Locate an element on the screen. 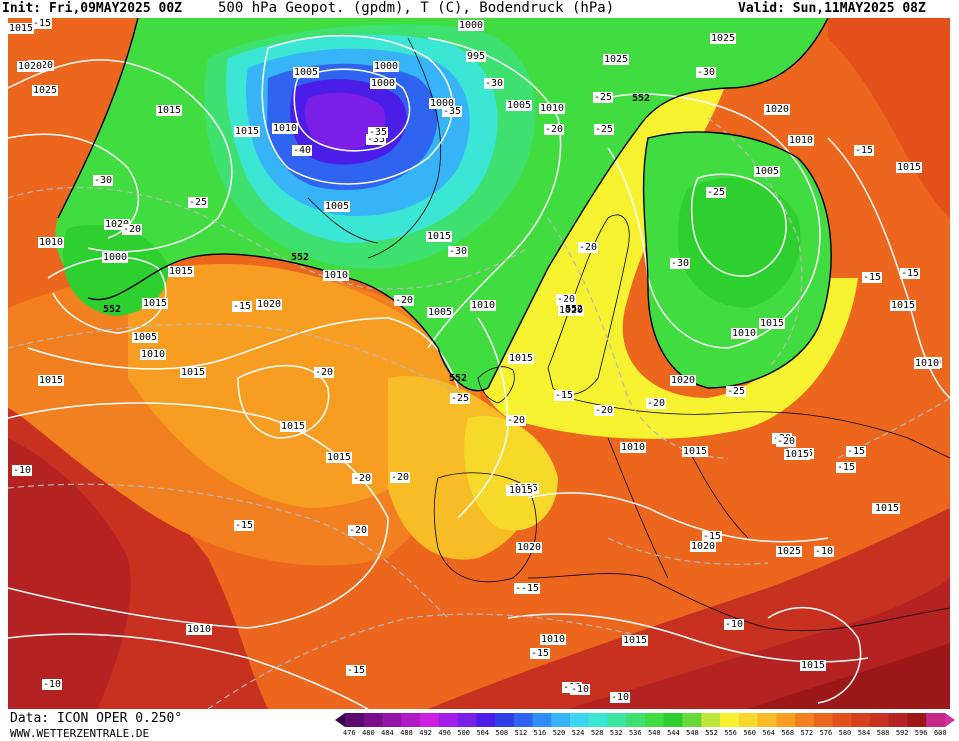 This screenshot has width=959, height=741. colorbar-tick-label: 504 is located at coordinates (483, 733).